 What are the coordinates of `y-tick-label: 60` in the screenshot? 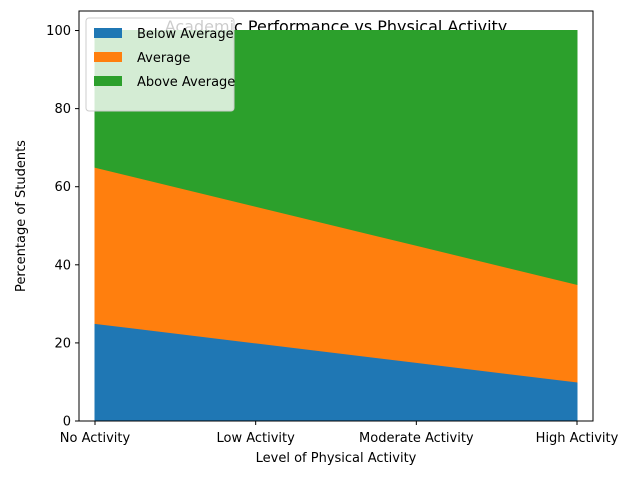 It's located at (62, 187).